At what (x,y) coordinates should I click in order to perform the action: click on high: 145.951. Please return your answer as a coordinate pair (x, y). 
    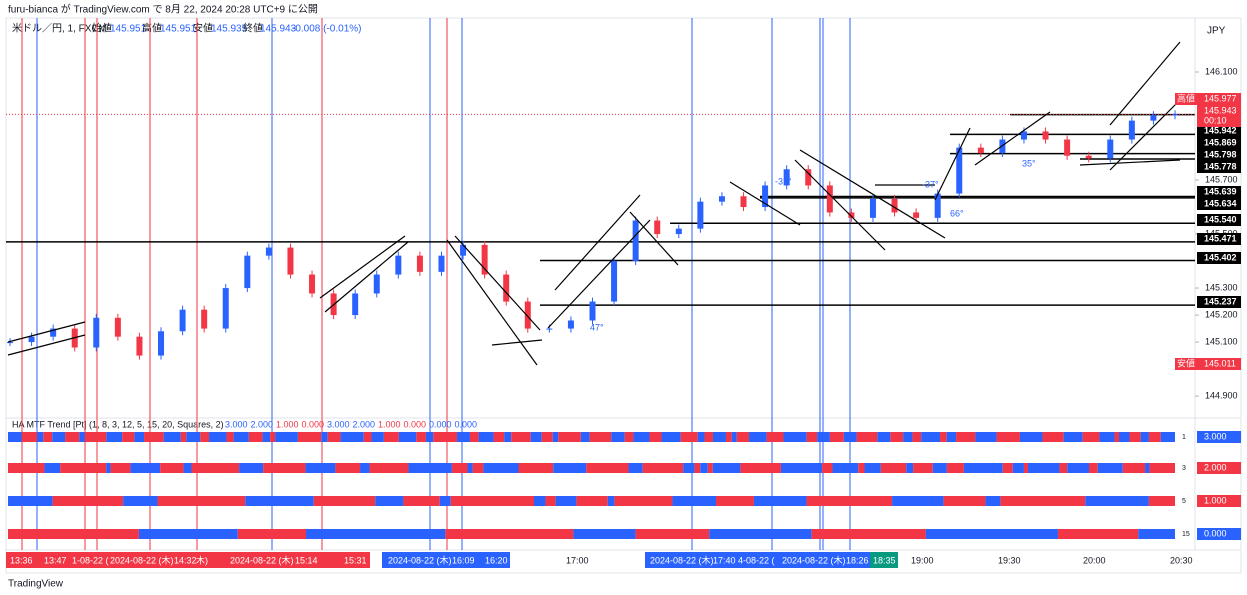
    Looking at the image, I should click on (178, 29).